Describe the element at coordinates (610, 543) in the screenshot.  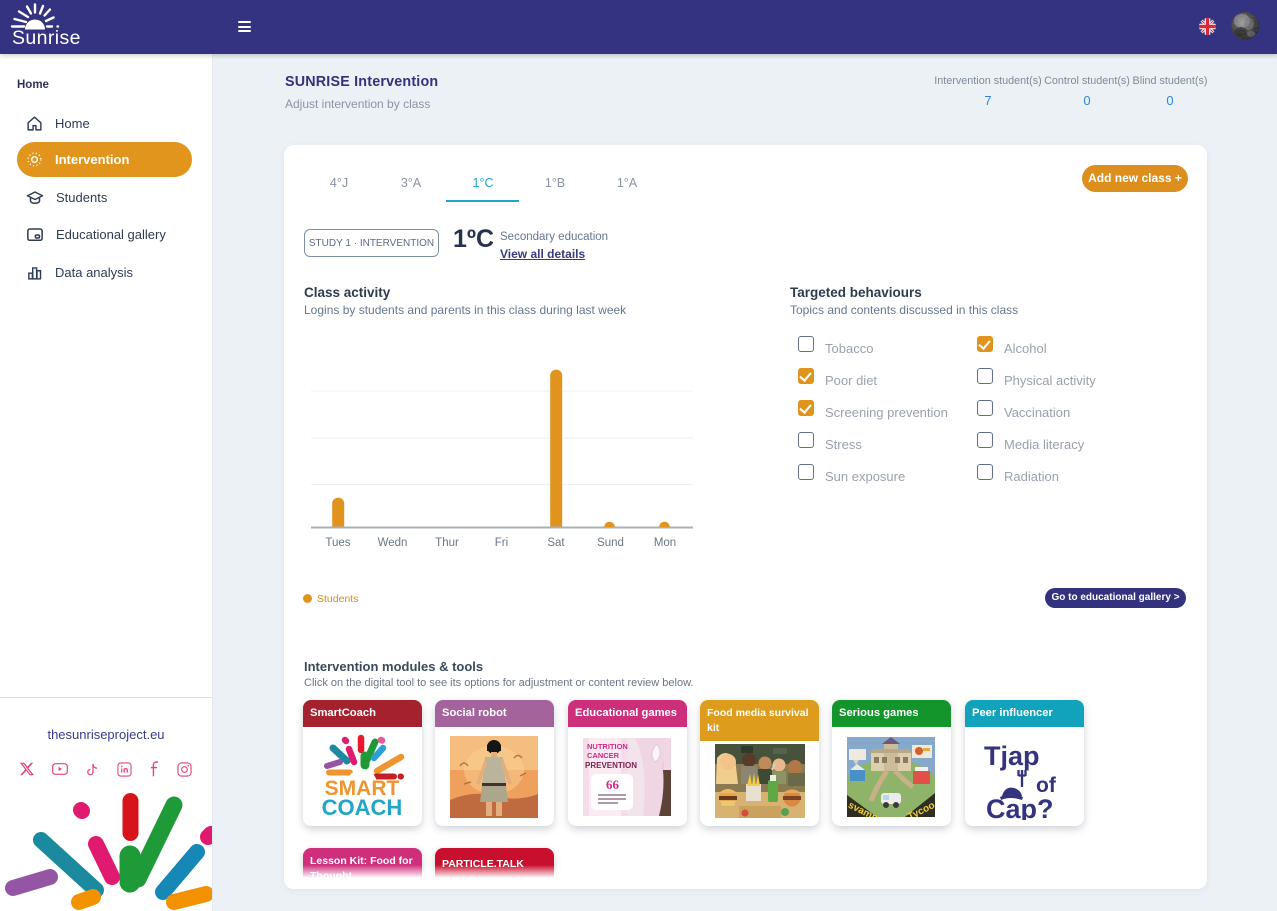
I see `svg-text: Sund` at that location.